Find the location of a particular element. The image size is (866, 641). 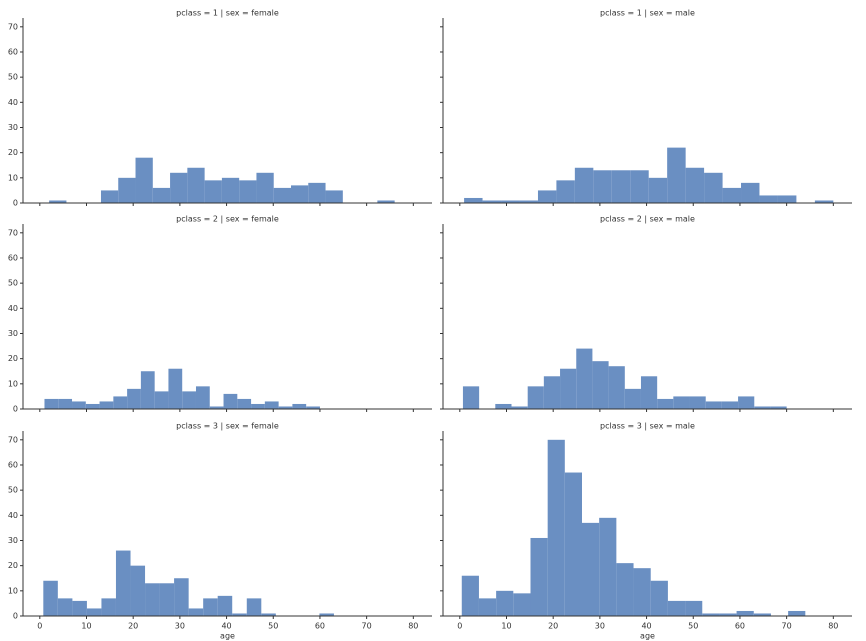

panel-title: pclass = 1 | sex = male is located at coordinates (647, 13).